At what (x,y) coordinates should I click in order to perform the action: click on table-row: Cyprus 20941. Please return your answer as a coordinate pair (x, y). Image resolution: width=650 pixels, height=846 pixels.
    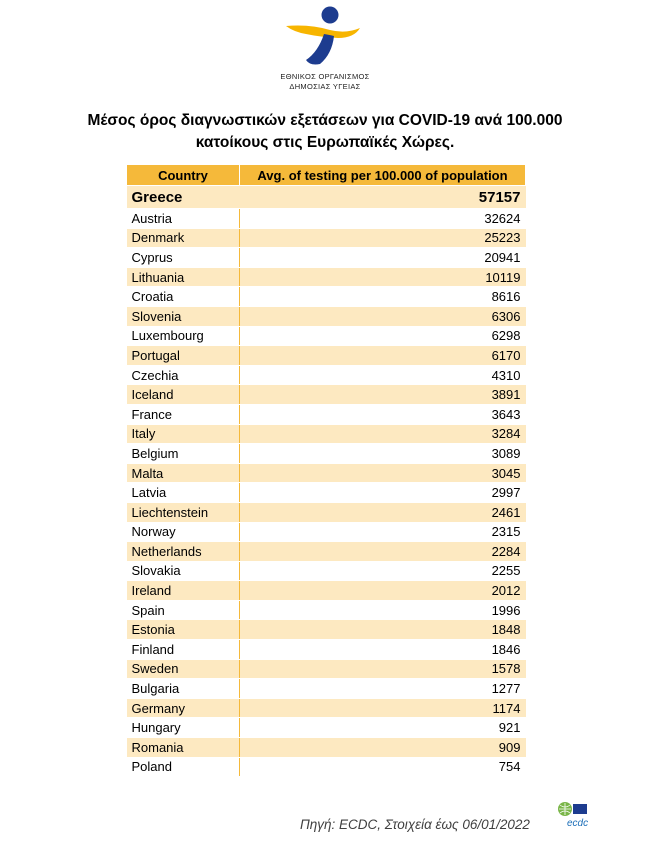
    Looking at the image, I should click on (326, 257).